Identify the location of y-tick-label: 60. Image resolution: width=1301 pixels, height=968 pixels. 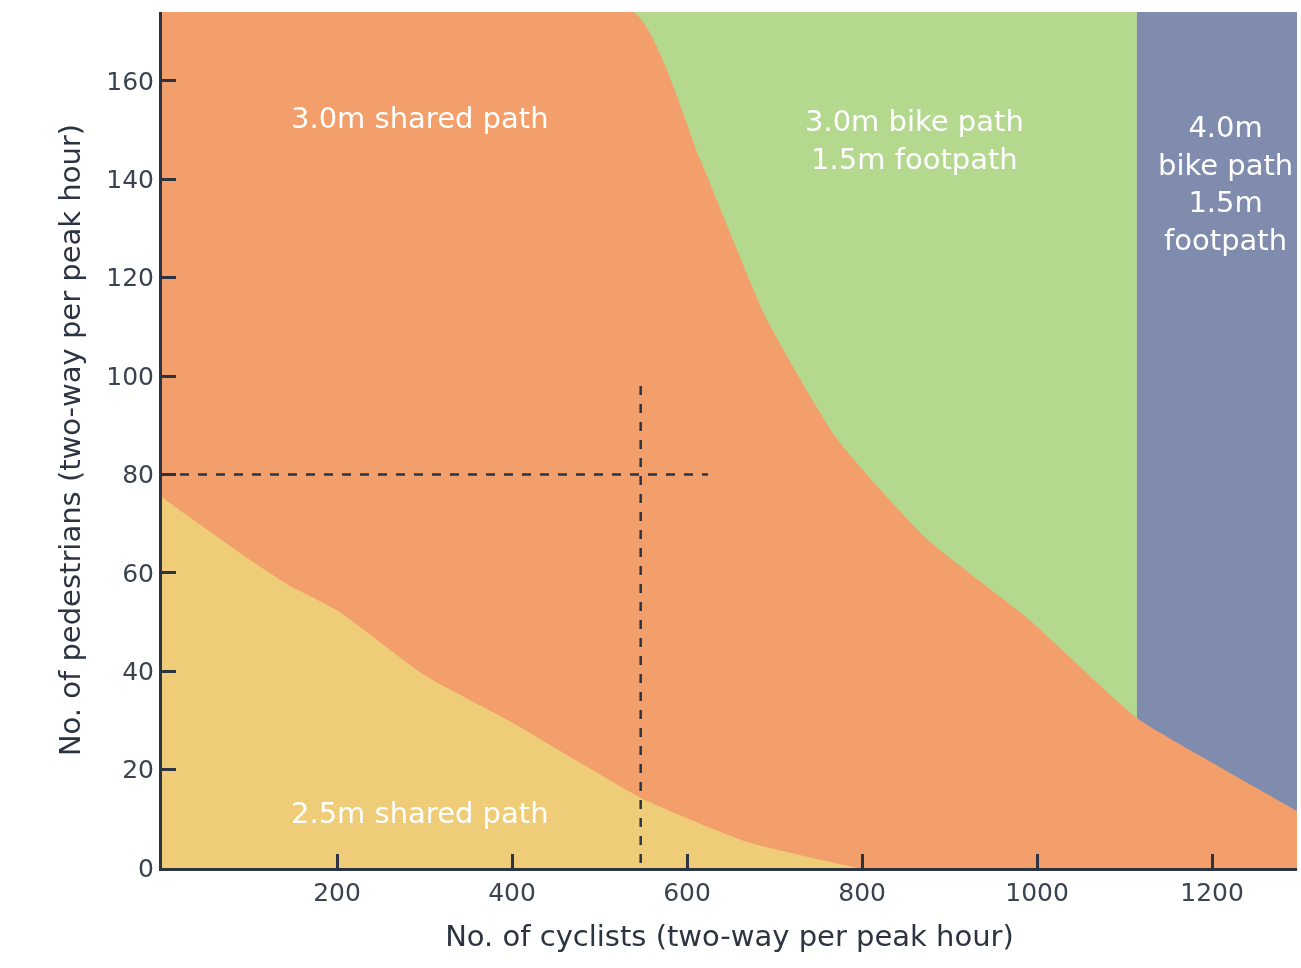
(138, 573).